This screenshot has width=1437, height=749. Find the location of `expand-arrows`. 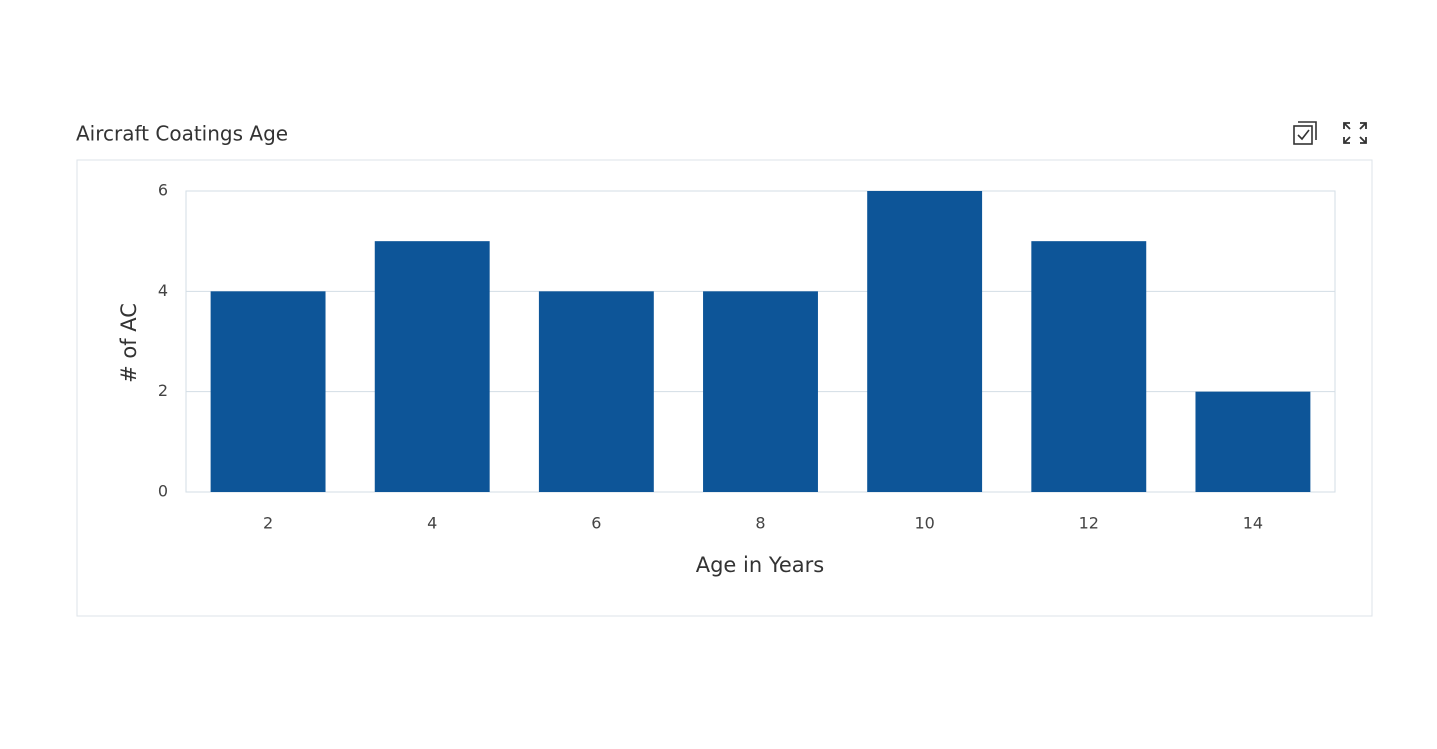

expand-arrows is located at coordinates (1355, 133).